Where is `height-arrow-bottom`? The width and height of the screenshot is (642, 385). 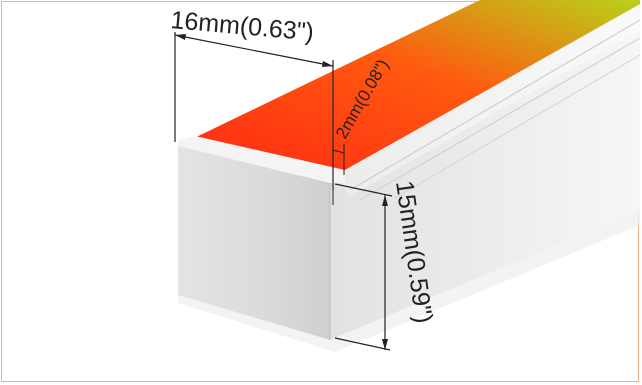
height-arrow-bottom is located at coordinates (385, 344).